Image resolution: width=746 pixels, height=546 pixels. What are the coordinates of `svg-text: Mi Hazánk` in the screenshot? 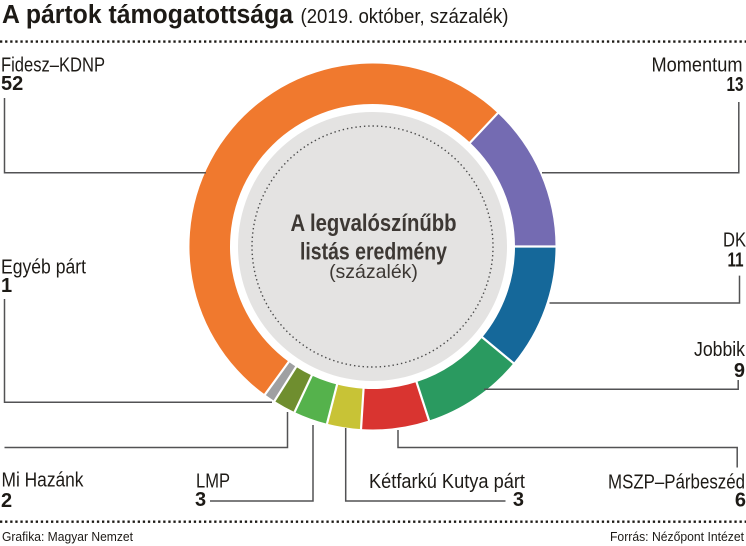 It's located at (43, 481).